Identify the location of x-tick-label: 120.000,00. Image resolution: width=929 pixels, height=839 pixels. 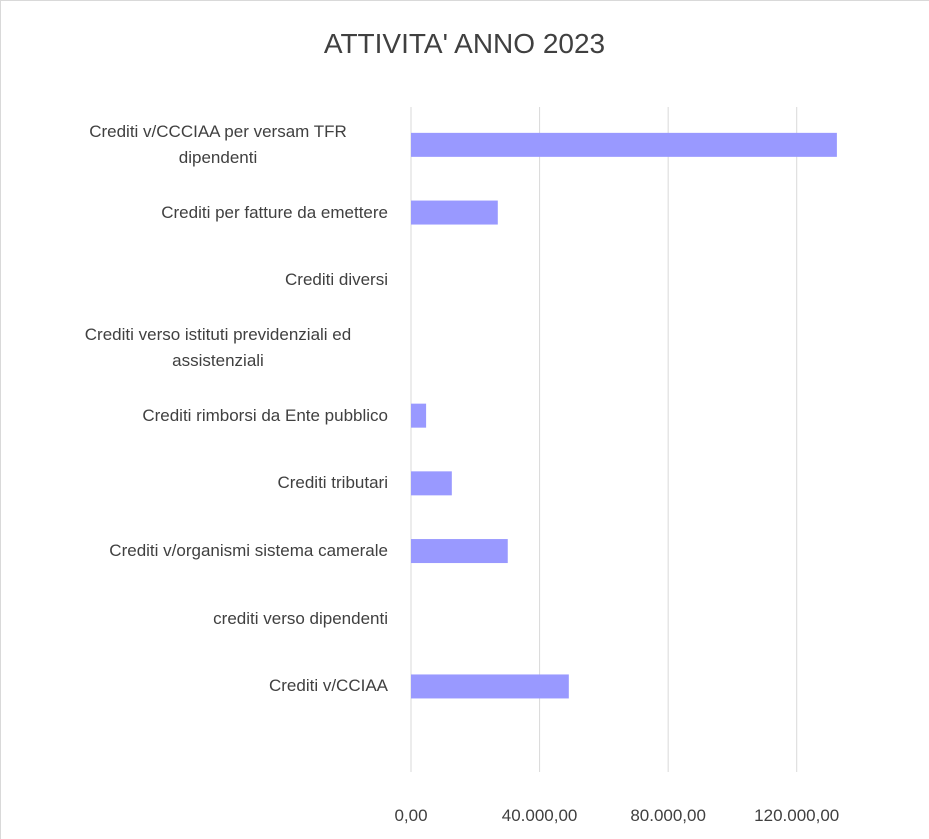
(797, 815).